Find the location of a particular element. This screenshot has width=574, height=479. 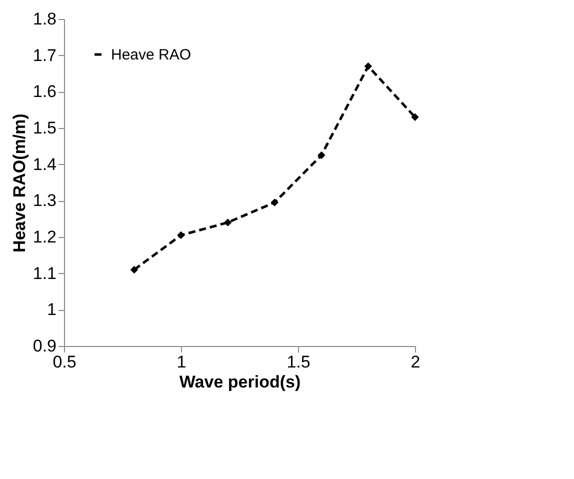

y-tick-label: 0.9 is located at coordinates (44, 346).